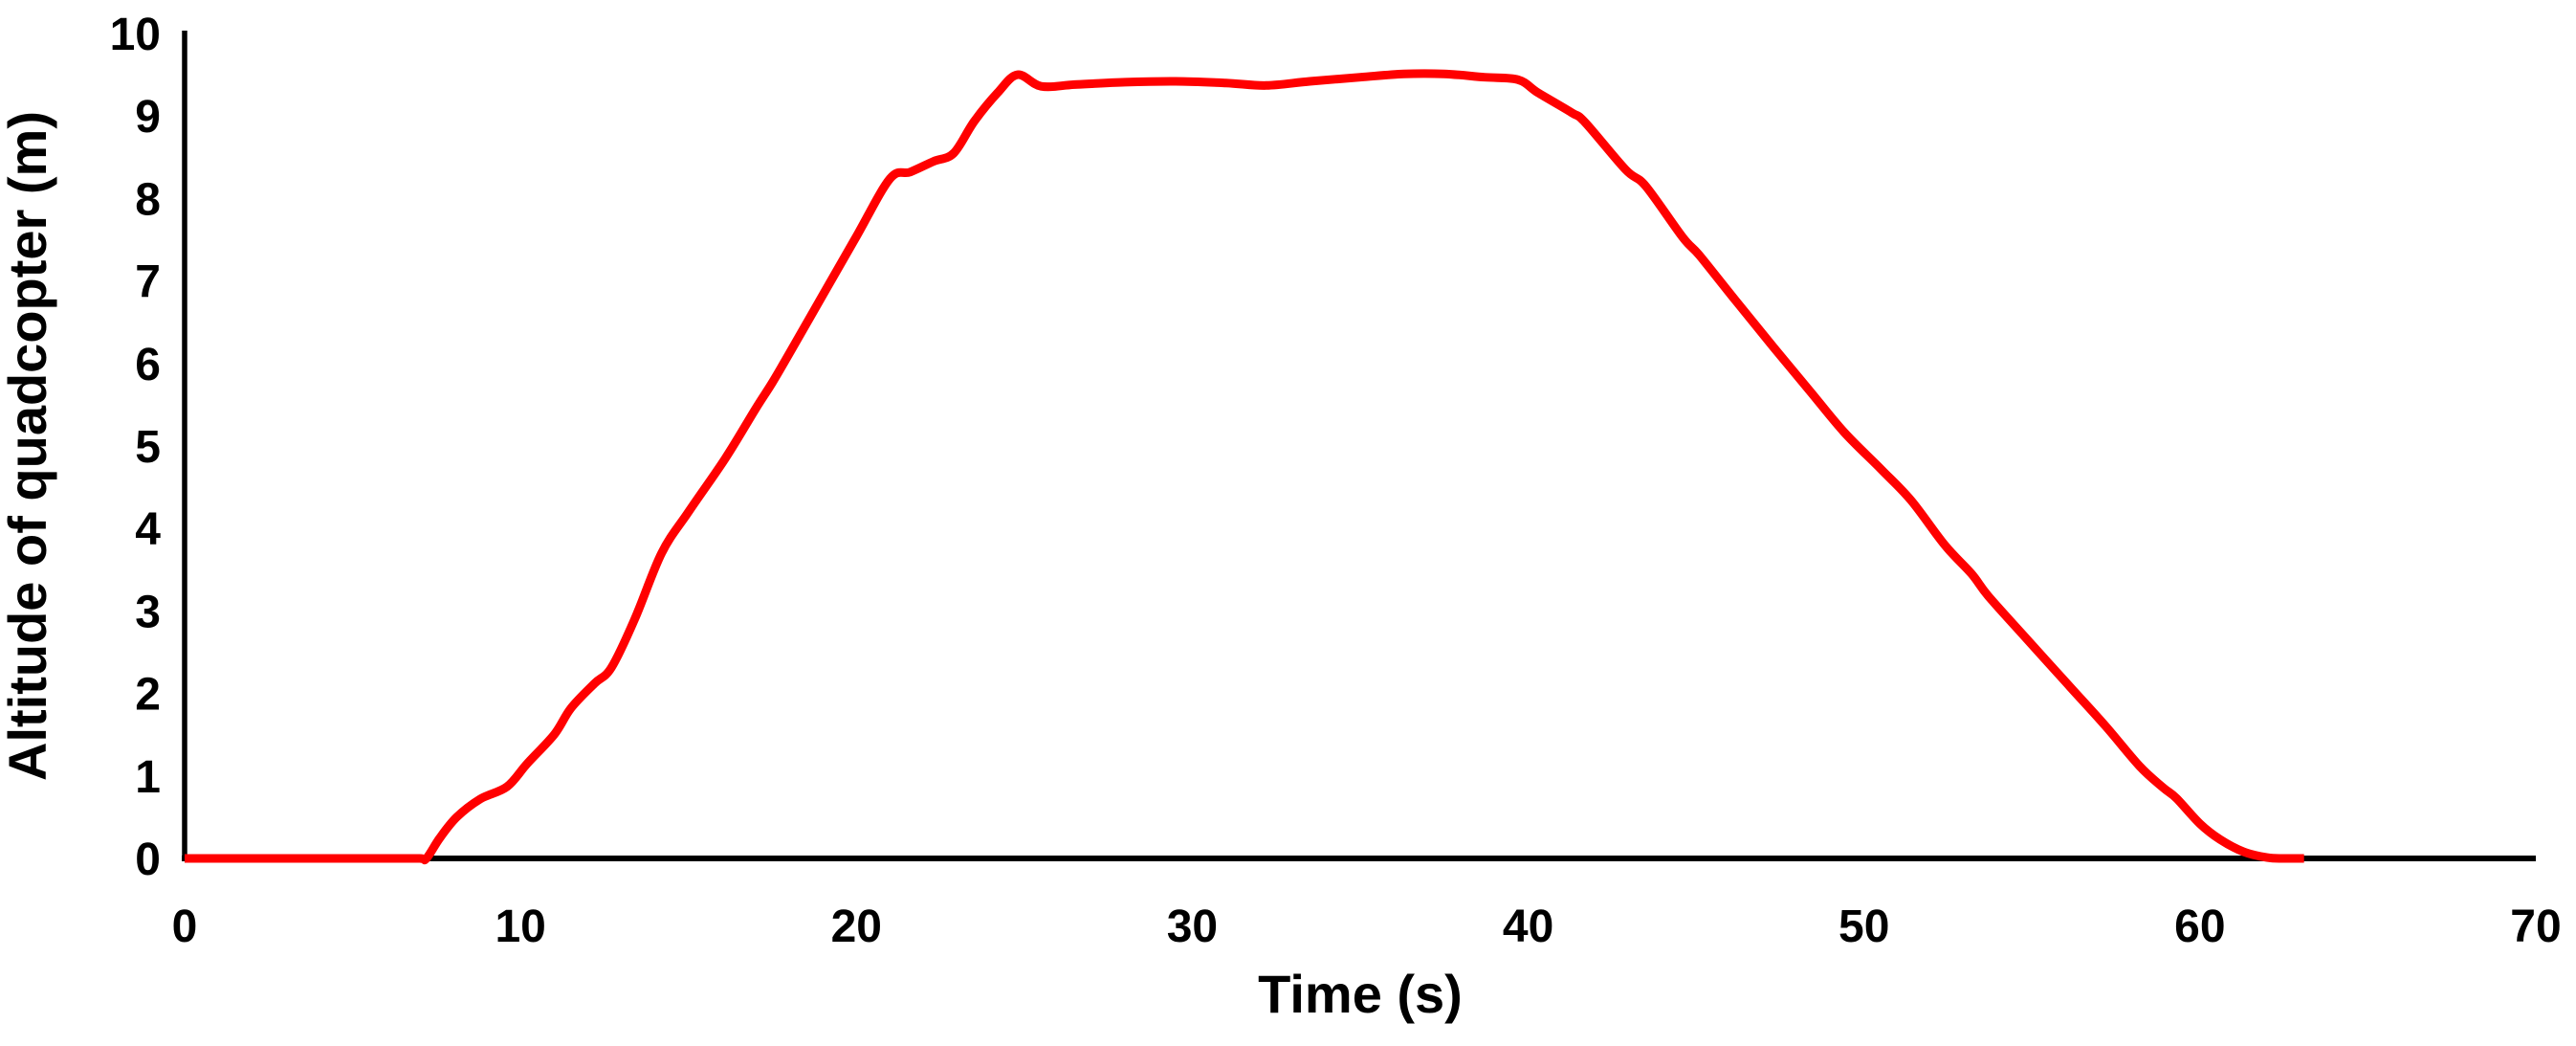 Image resolution: width=2576 pixels, height=1046 pixels. What do you see at coordinates (185, 926) in the screenshot?
I see `x-tick-label: 0` at bounding box center [185, 926].